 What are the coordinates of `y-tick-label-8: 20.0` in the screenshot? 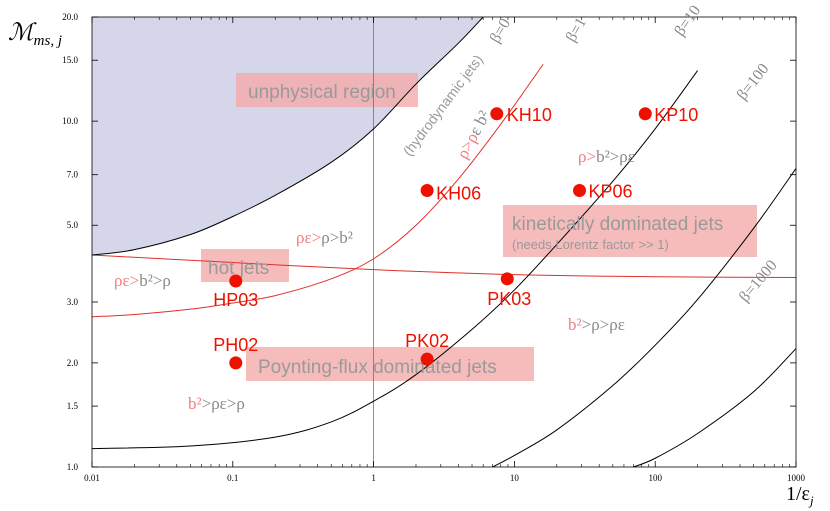 It's located at (70, 17).